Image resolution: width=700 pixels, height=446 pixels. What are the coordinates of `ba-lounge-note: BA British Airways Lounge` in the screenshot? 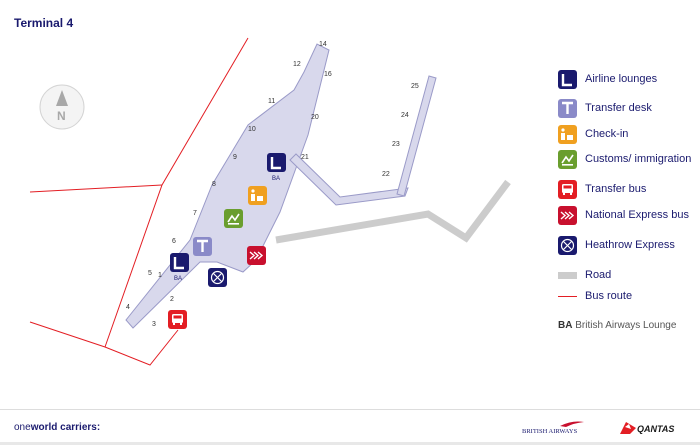 It's located at (623, 325).